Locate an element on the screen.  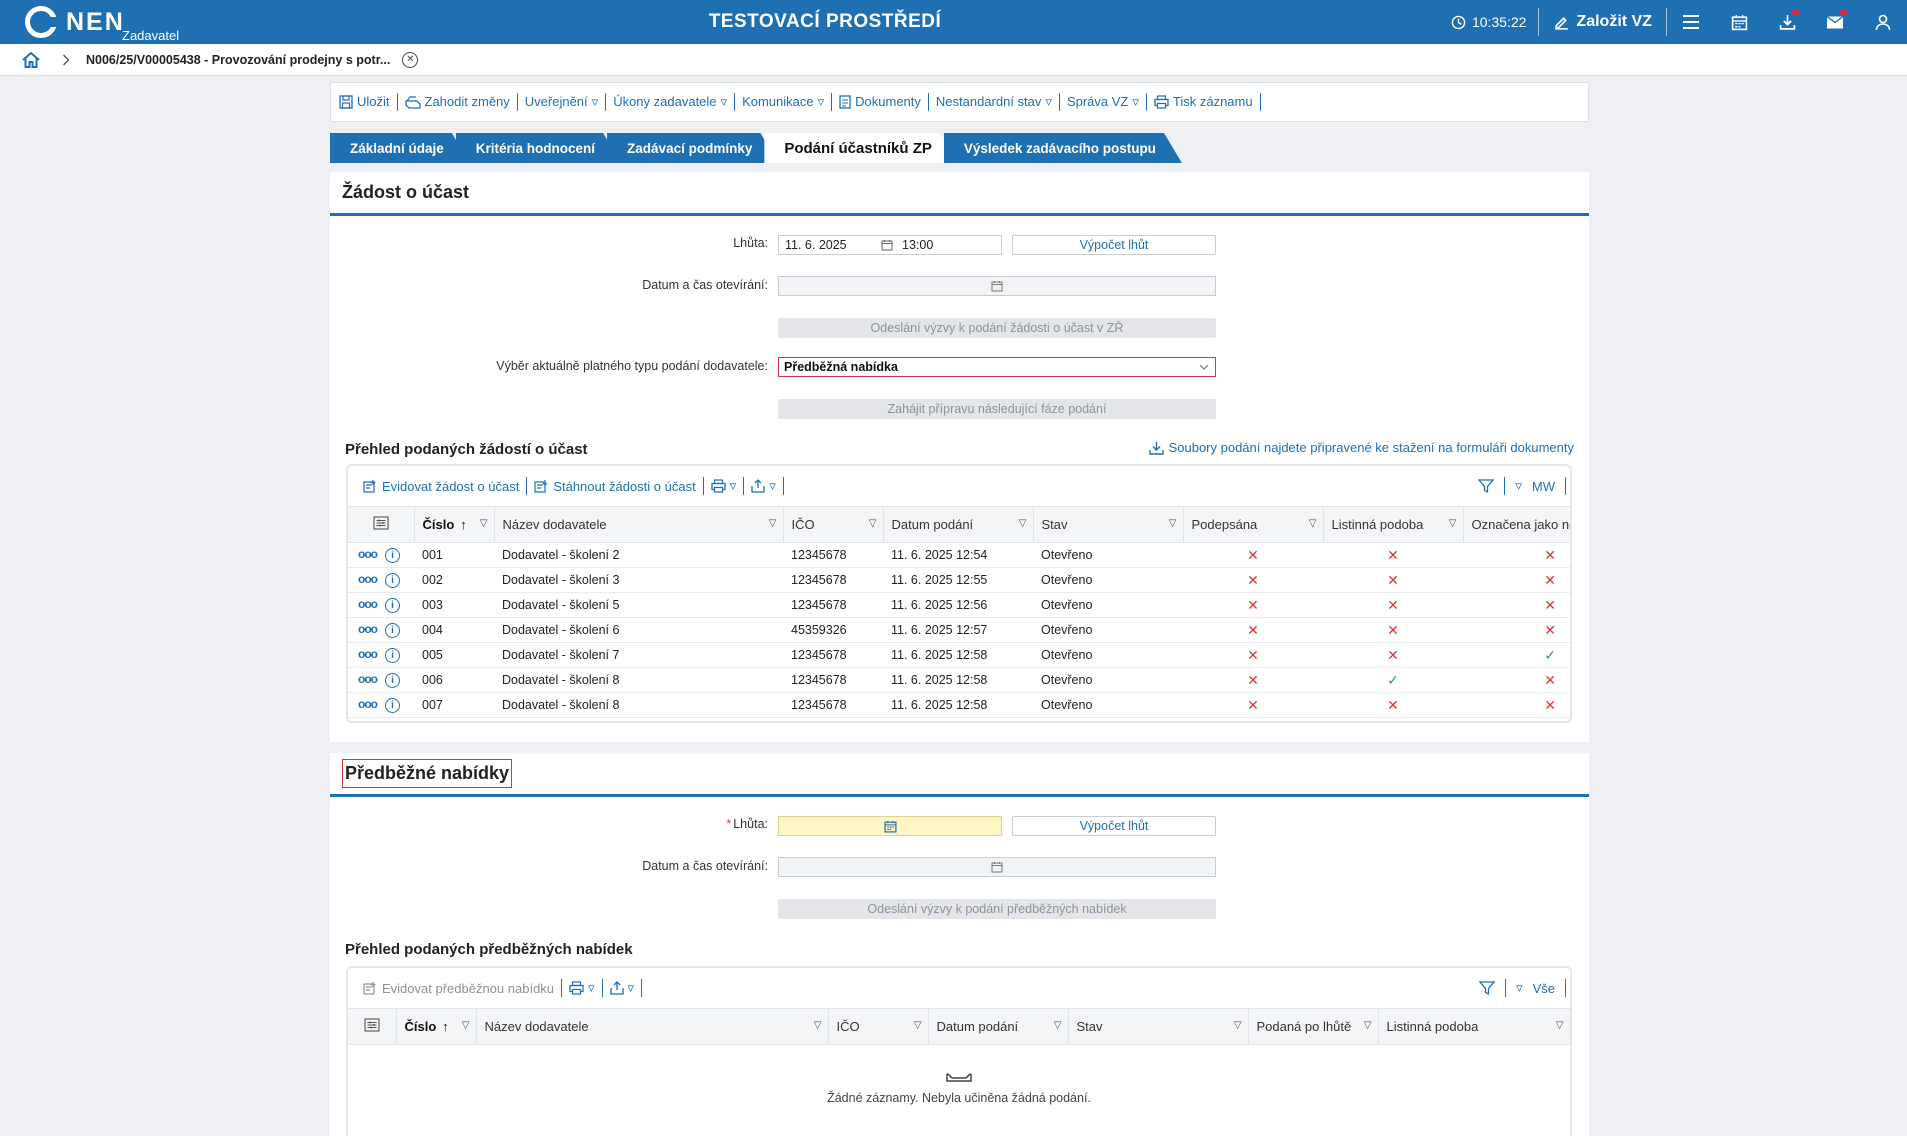
nonstandard-state-menu: Nestandardní stav ▿ is located at coordinates (994, 102).